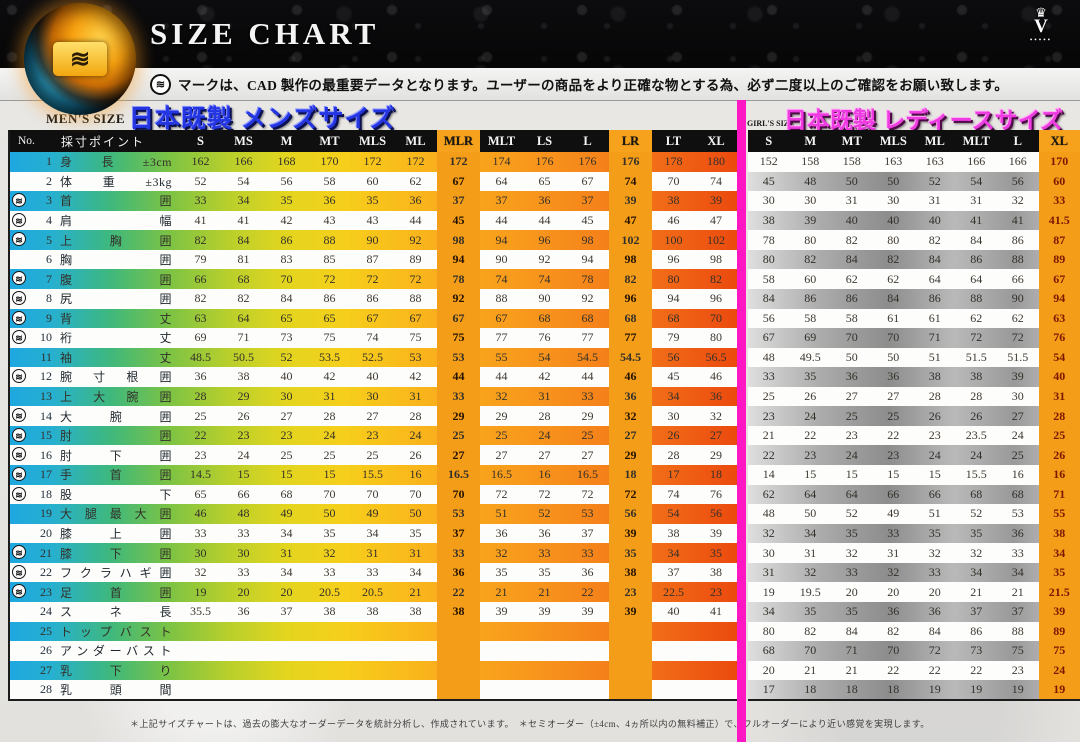  I want to click on girls-value-cell: 19, so click(1017, 688).